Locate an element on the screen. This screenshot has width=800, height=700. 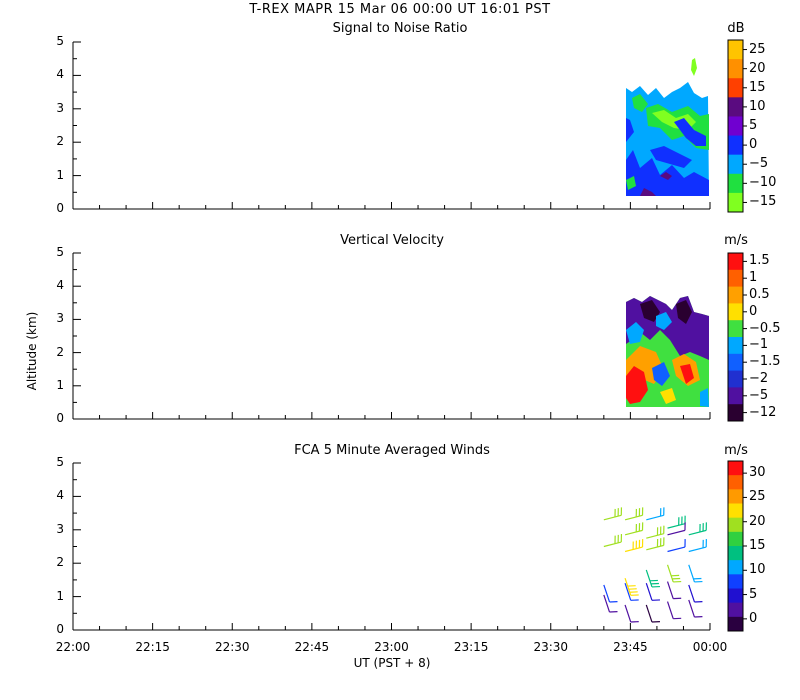
x-axis-label: UT (PST + 8) is located at coordinates (392, 663).